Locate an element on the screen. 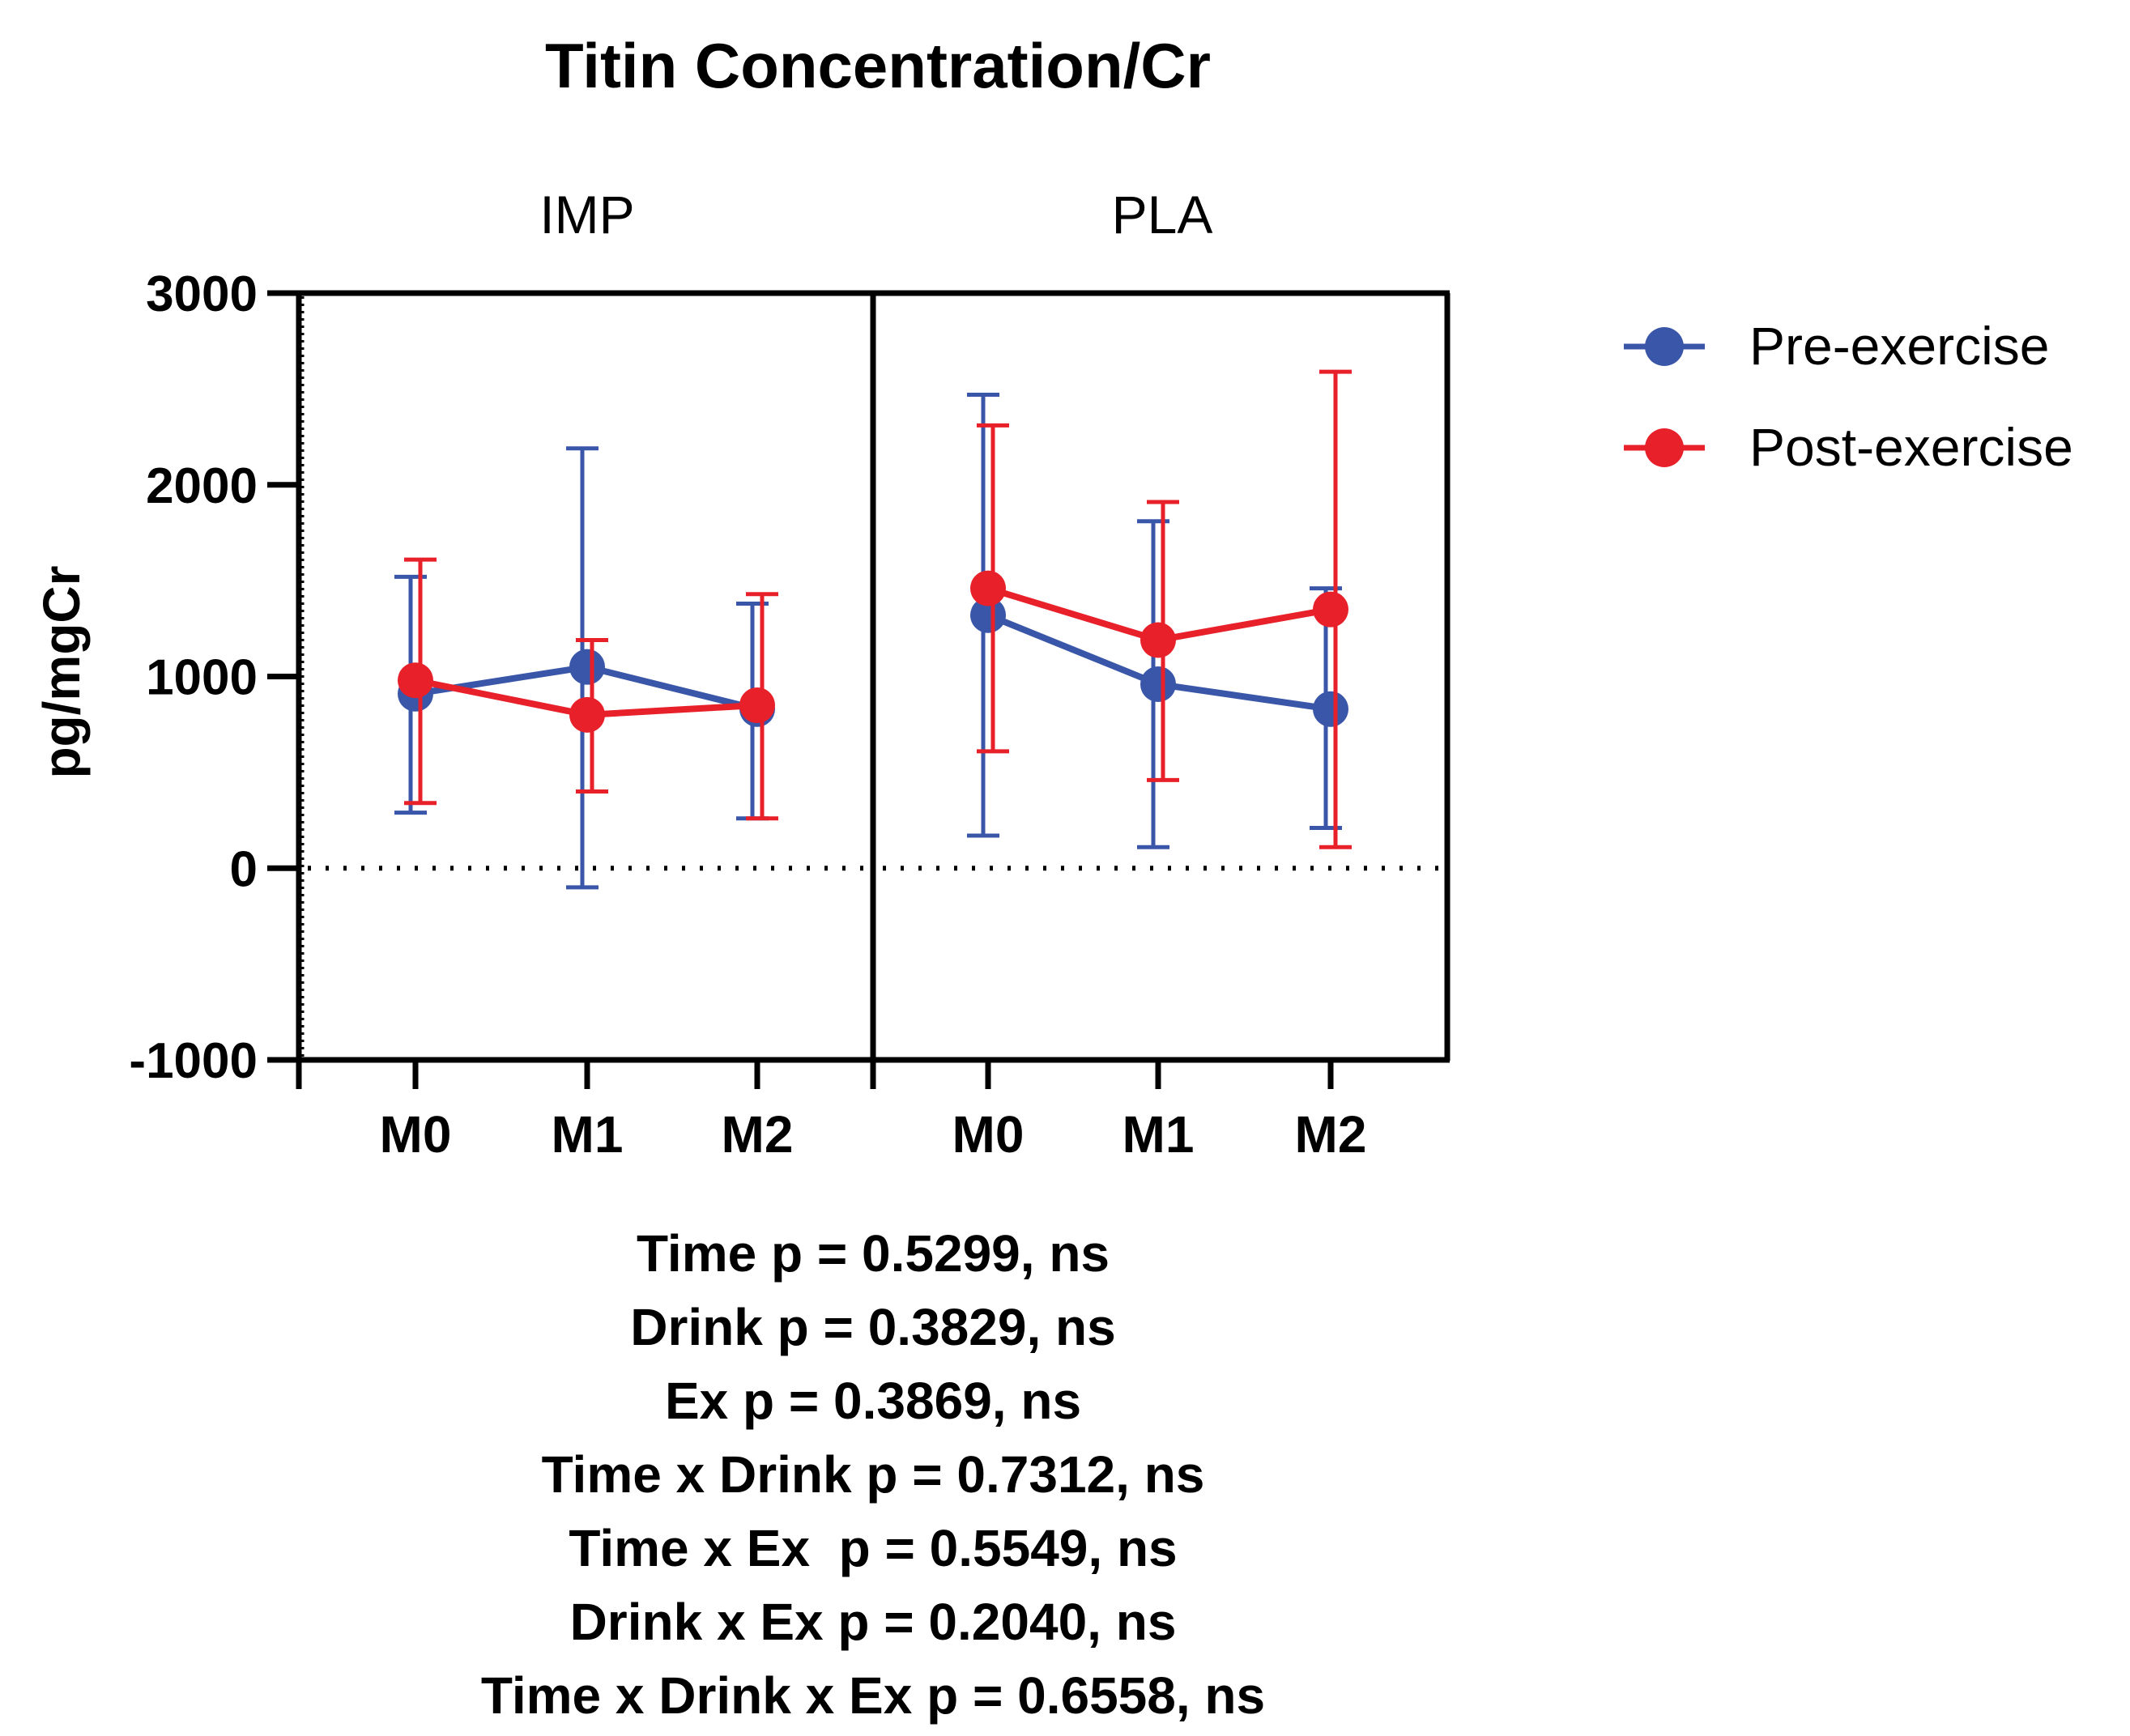  stat-drink-ex: Drink x Ex p = 0.2040, ns is located at coordinates (874, 1622).